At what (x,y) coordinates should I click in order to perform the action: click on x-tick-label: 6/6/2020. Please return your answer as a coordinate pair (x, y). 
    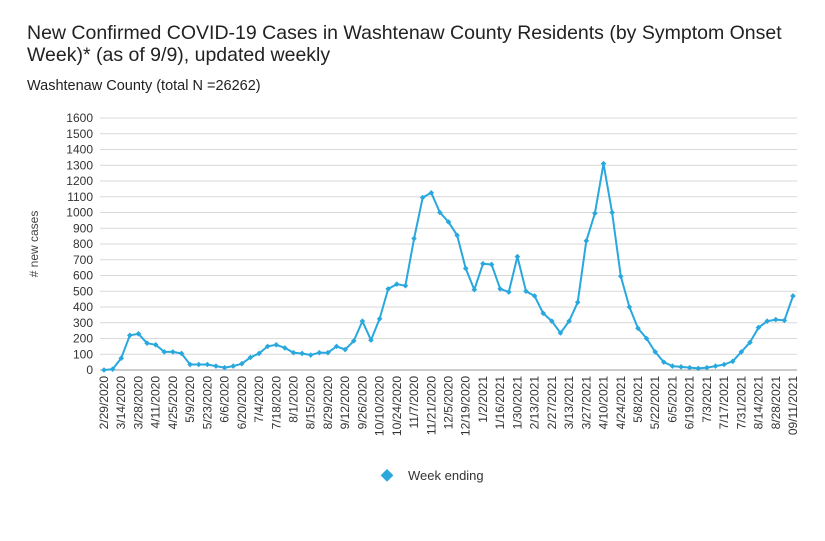
    Looking at the image, I should click on (225, 399).